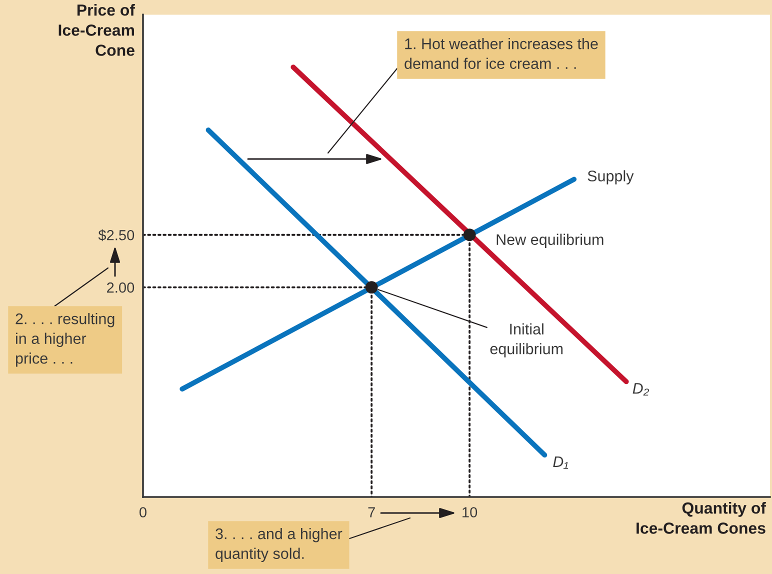 This screenshot has width=772, height=574. I want to click on text: 3. . . . and a higher quantity sold., so click(279, 545).